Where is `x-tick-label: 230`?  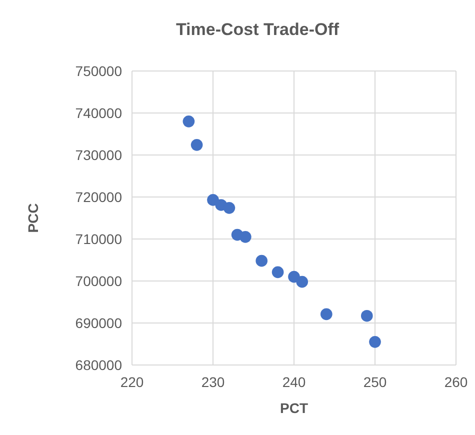
x-tick-label: 230 is located at coordinates (213, 382).